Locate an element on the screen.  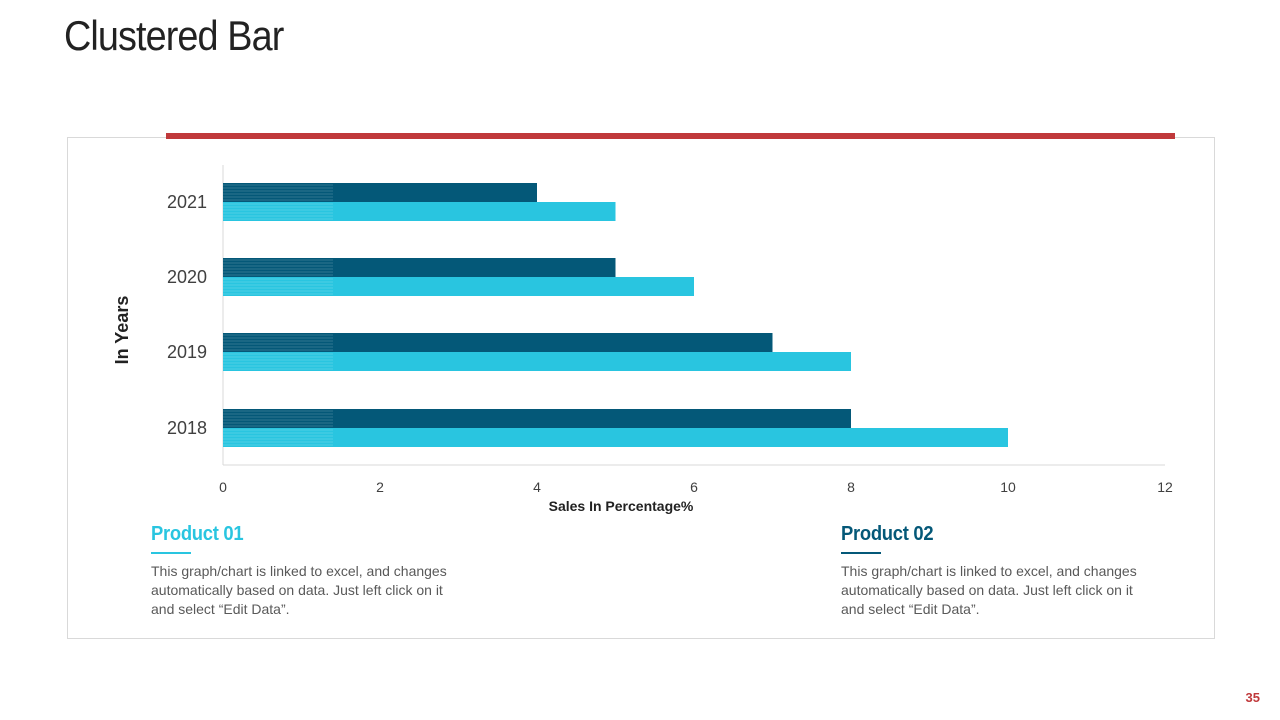
y-tick-label-2021: 2021 is located at coordinates (187, 202).